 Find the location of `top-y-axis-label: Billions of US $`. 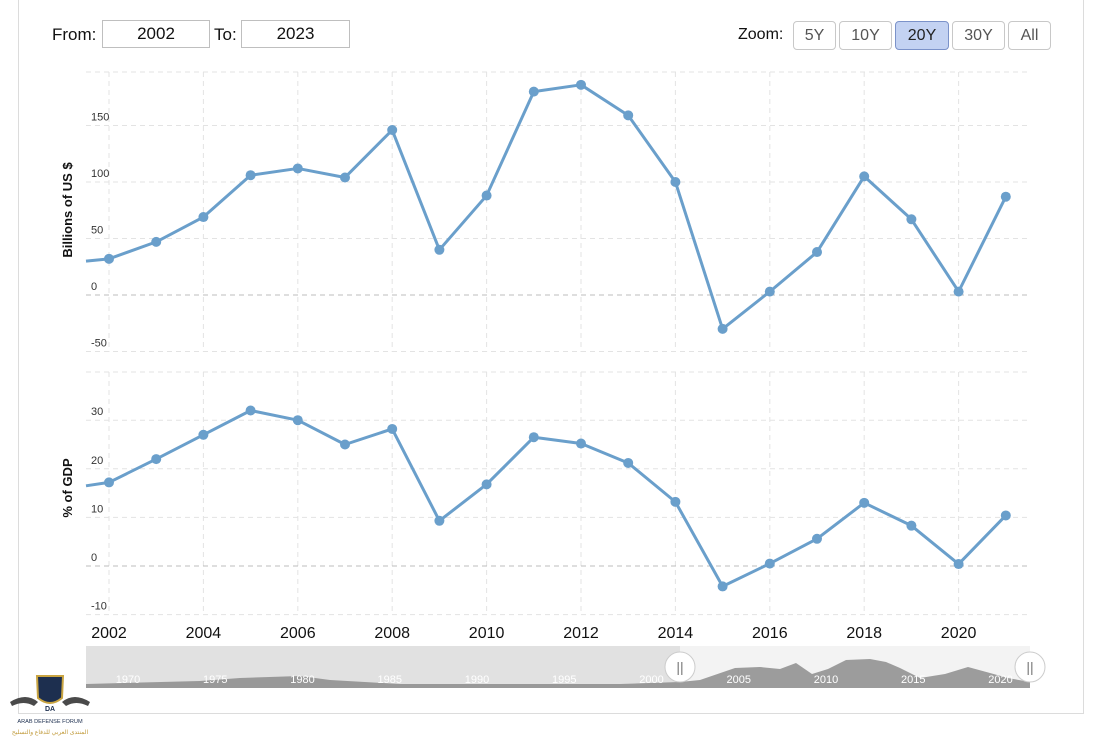

top-y-axis-label: Billions of US $ is located at coordinates (67, 210).